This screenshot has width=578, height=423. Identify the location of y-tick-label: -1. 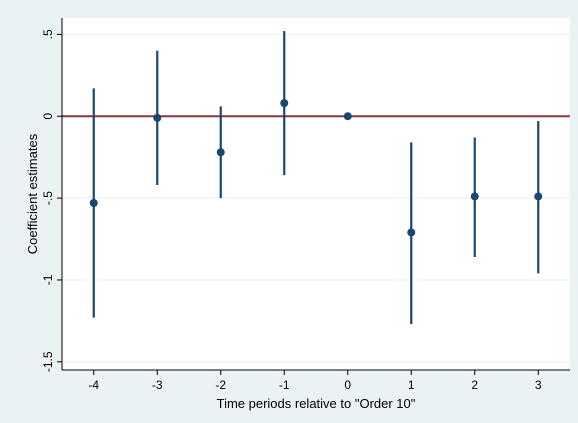
(48, 279).